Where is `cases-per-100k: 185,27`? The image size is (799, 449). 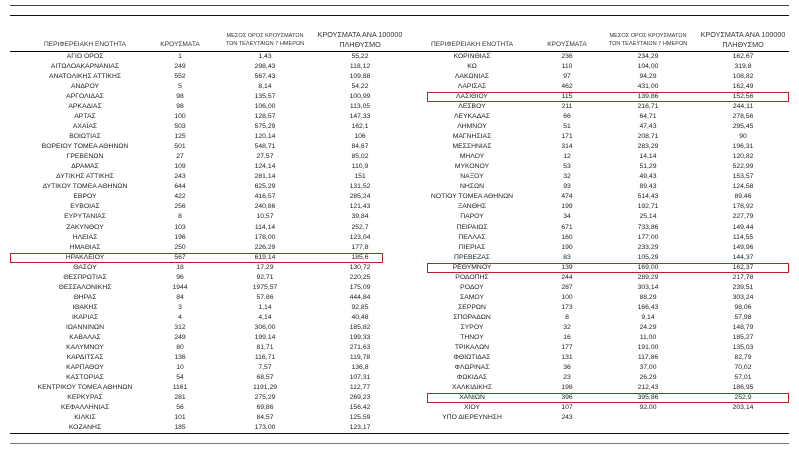
cases-per-100k: 185,27 is located at coordinates (743, 337).